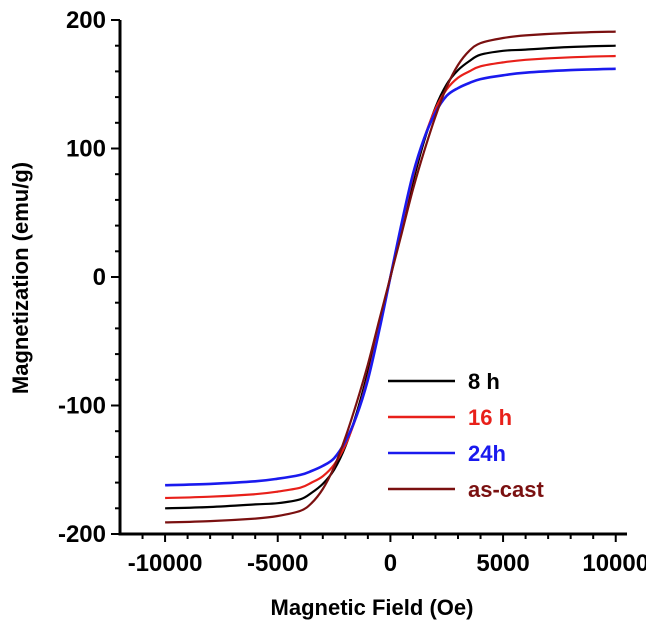  What do you see at coordinates (20, 278) in the screenshot?
I see `y-axis-title: Magnetization (emu/g)` at bounding box center [20, 278].